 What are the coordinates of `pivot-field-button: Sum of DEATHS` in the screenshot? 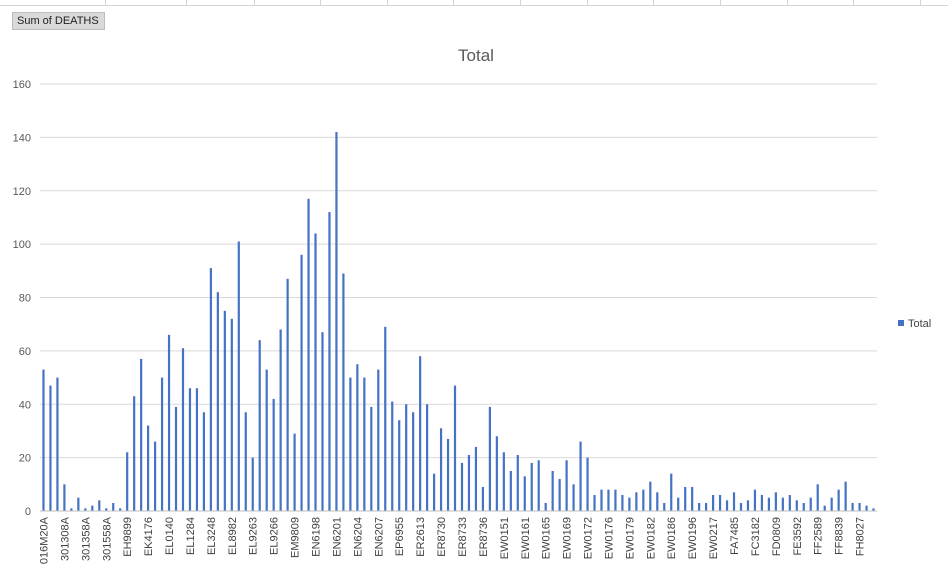 It's located at (58, 21).